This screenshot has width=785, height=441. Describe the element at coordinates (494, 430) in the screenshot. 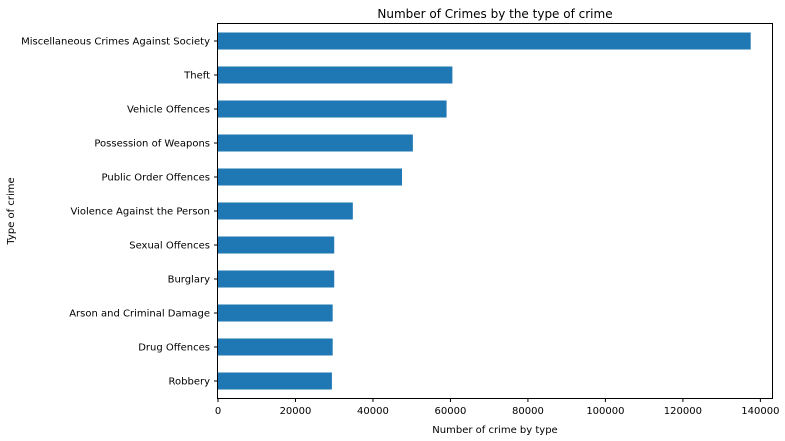

I see `x-axis-label: Number of crime by type` at that location.